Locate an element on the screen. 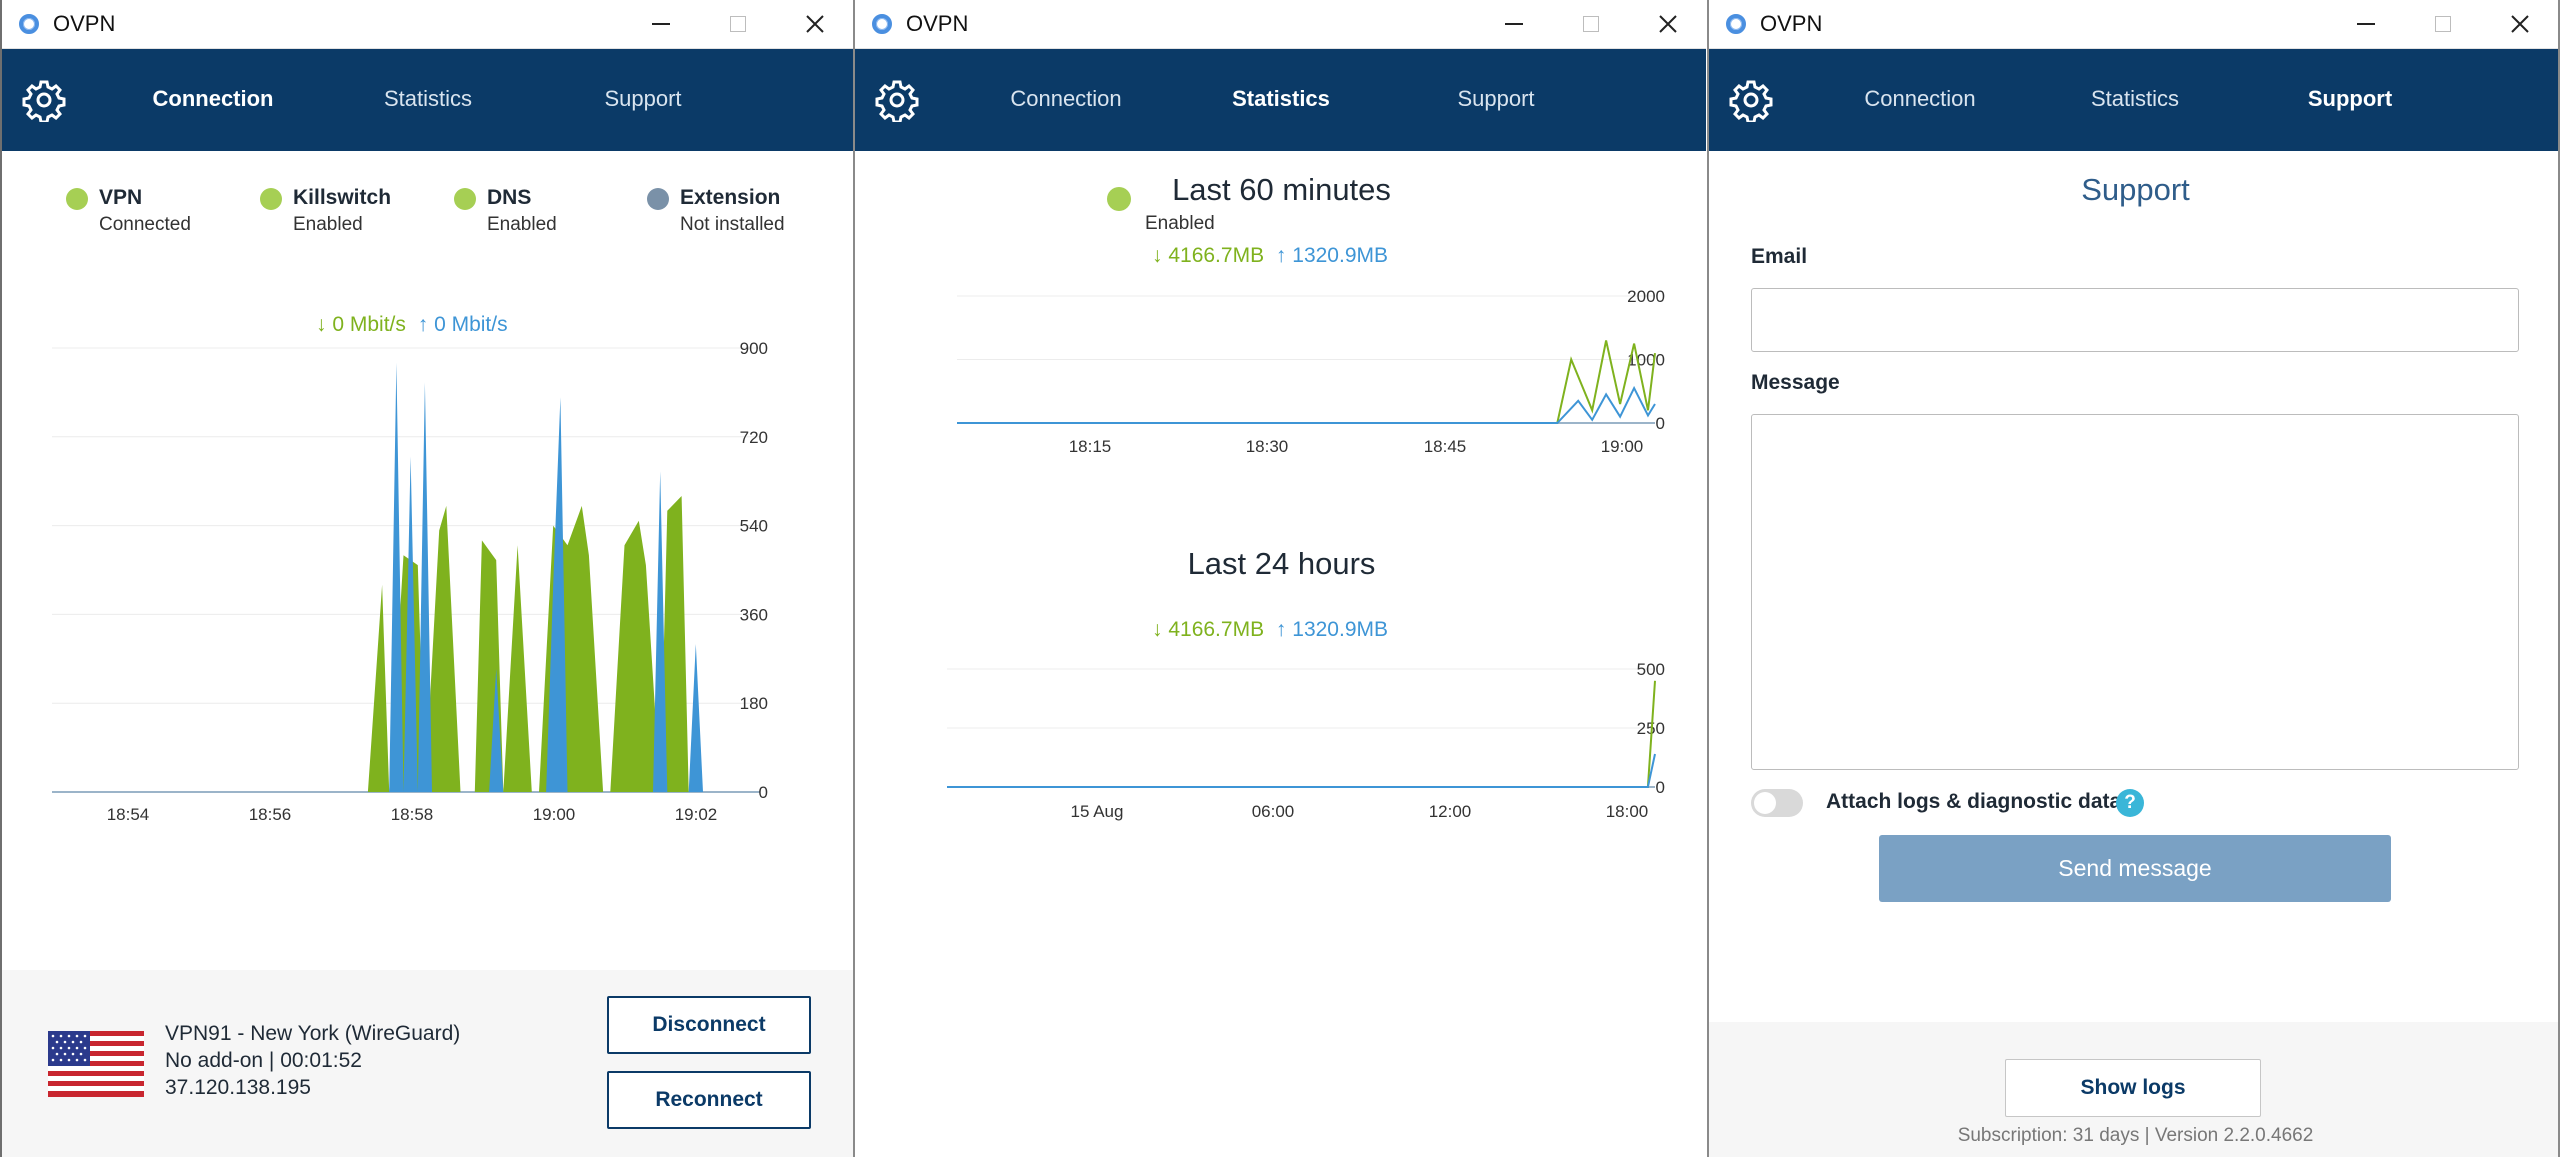 The image size is (2560, 1157). y-tick-label: 500 is located at coordinates (1651, 669).